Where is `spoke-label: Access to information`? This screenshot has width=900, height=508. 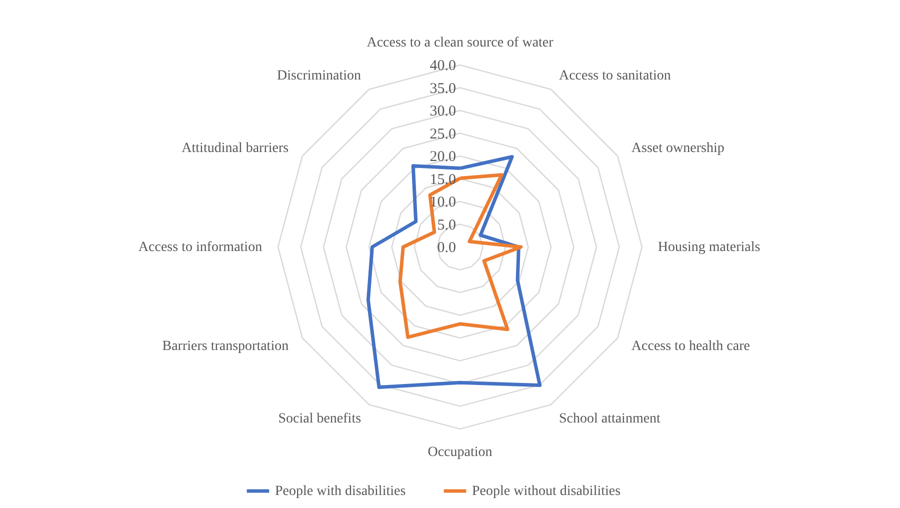 spoke-label: Access to information is located at coordinates (200, 247).